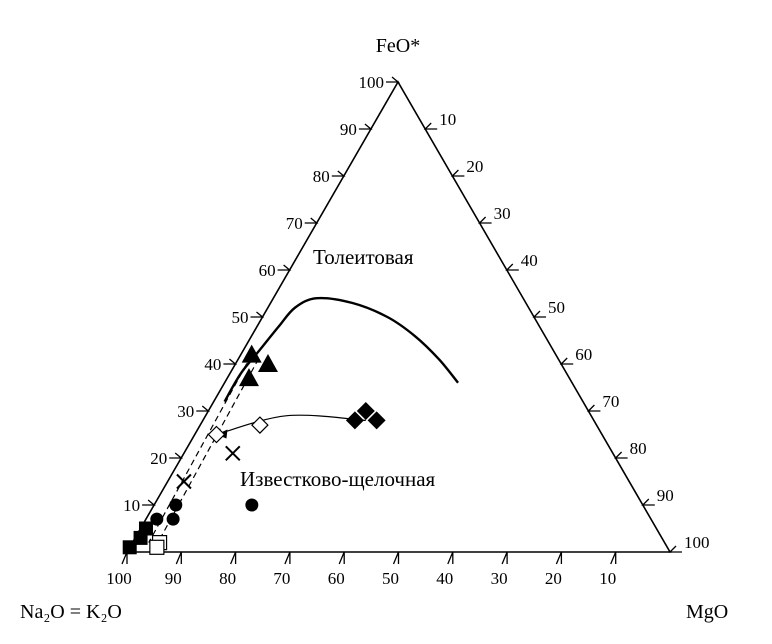 The height and width of the screenshot is (644, 772). I want to click on bottom-tick-label: 80, so click(227, 578).